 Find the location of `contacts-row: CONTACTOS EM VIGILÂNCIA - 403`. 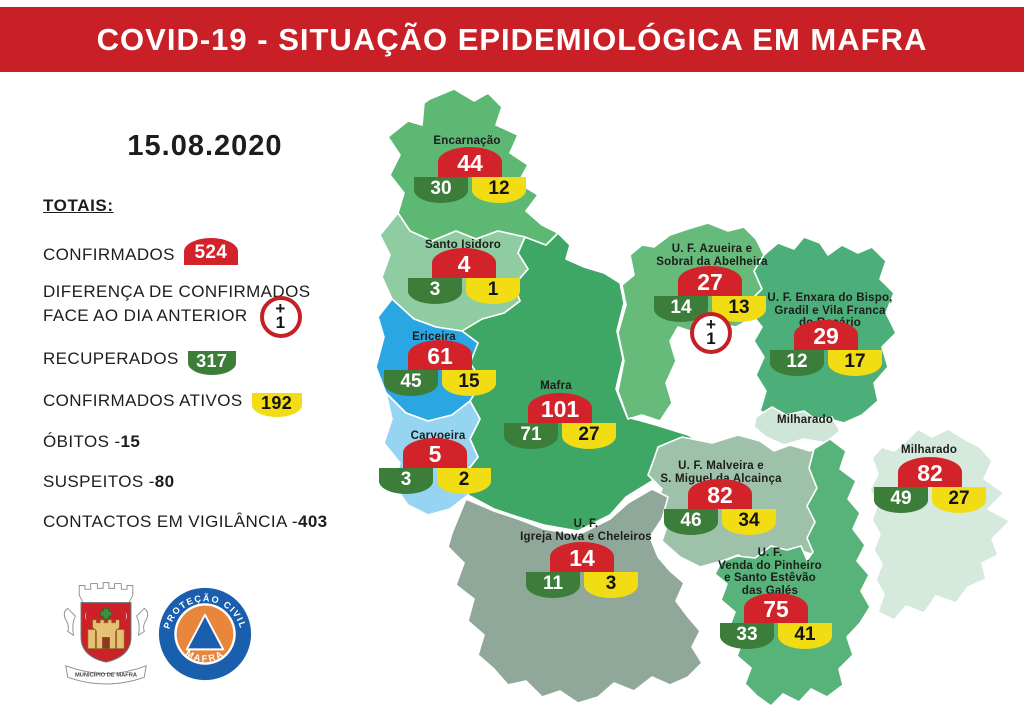

contacts-row: CONTACTOS EM VIGILÂNCIA - 403 is located at coordinates (185, 522).